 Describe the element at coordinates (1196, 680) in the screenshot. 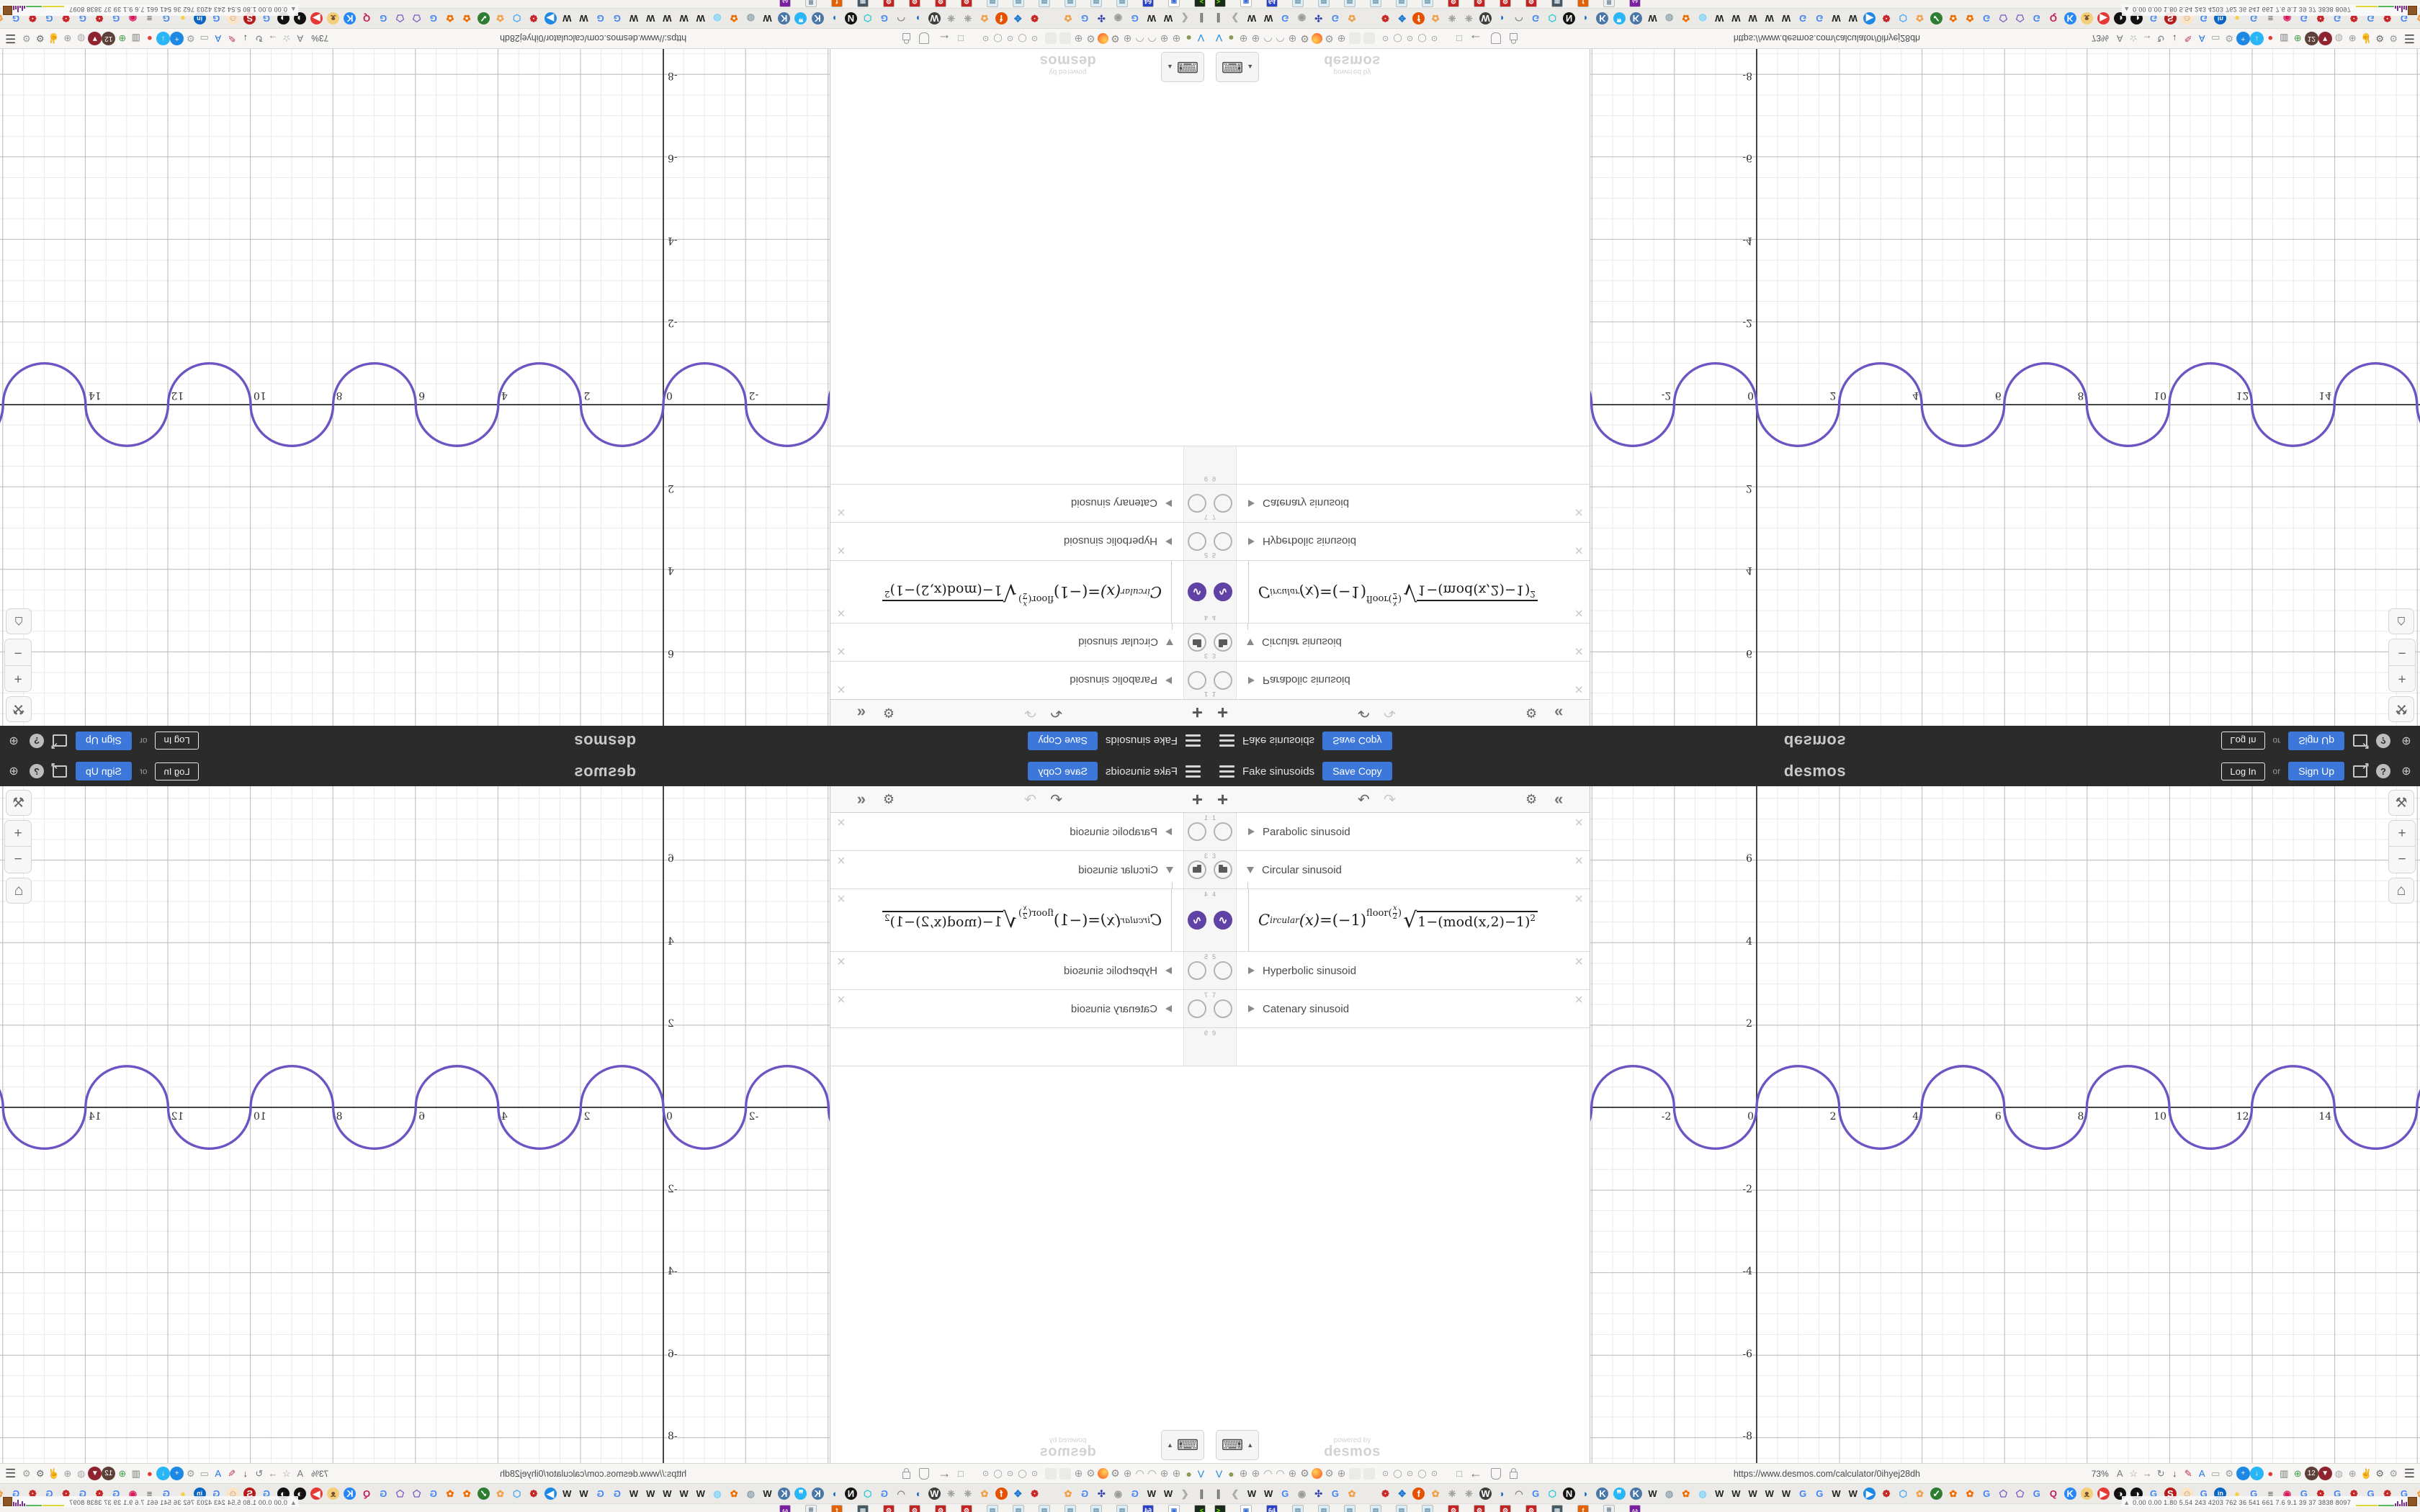

I see `row-gutter: 1` at that location.